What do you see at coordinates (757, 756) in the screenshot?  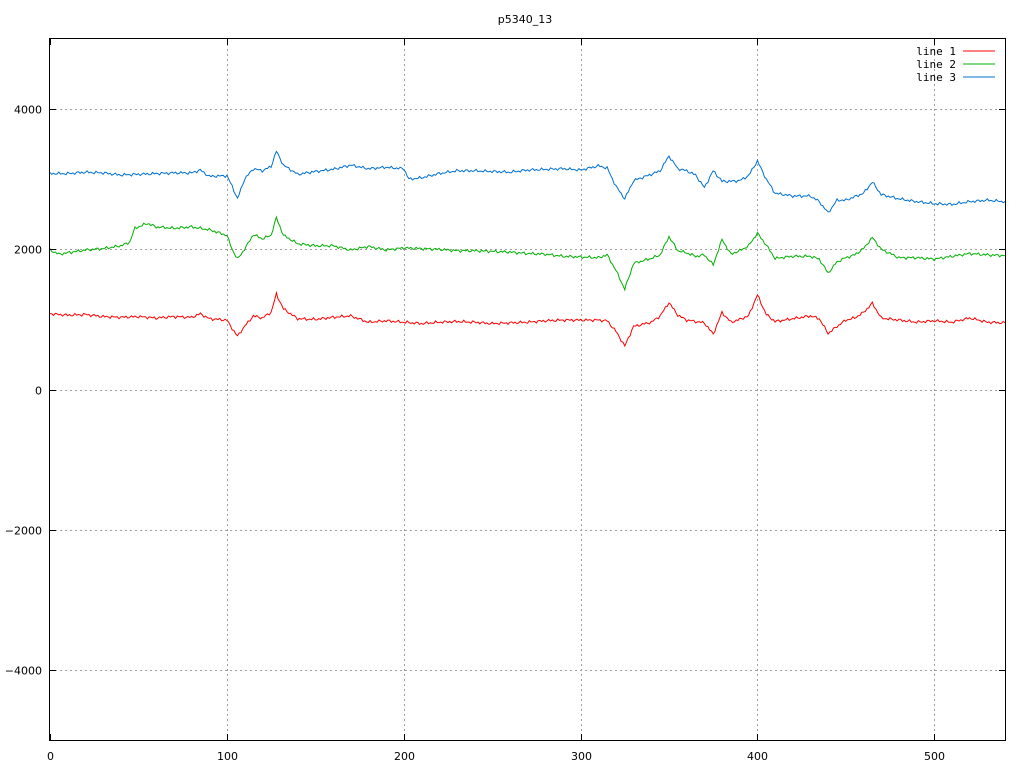 I see `x-tick-label: 400` at bounding box center [757, 756].